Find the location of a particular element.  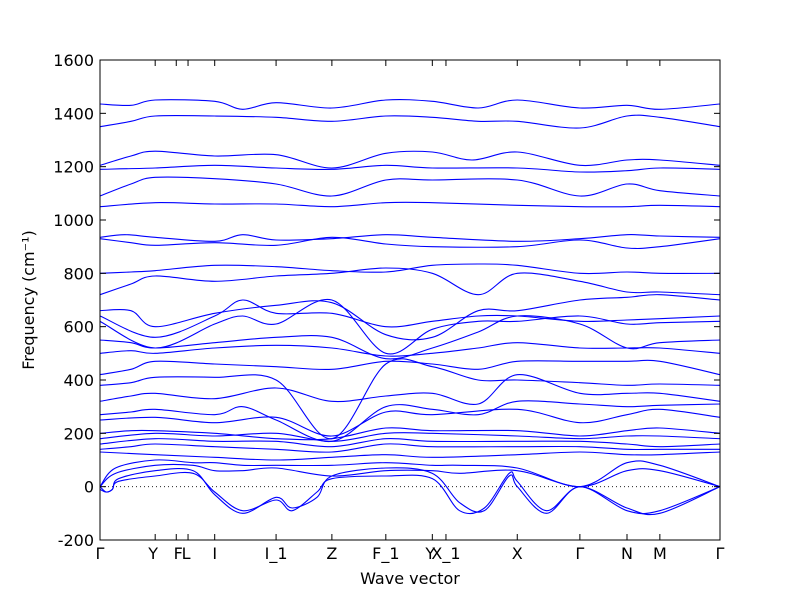

x-axis-title: Wave vector is located at coordinates (410, 578).